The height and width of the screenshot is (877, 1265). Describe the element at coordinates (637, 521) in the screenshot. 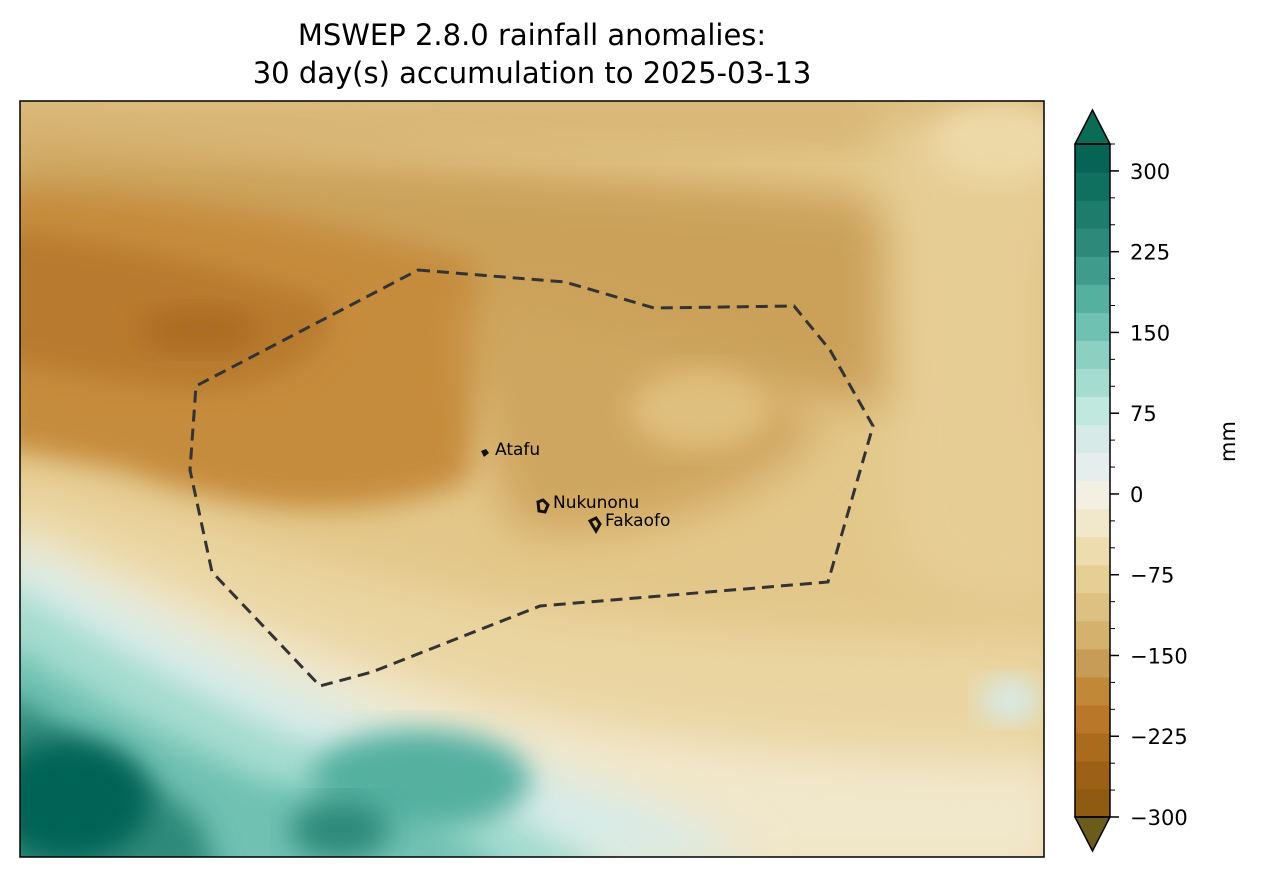

I see `place-label-fakaofo: Fakaofo` at that location.